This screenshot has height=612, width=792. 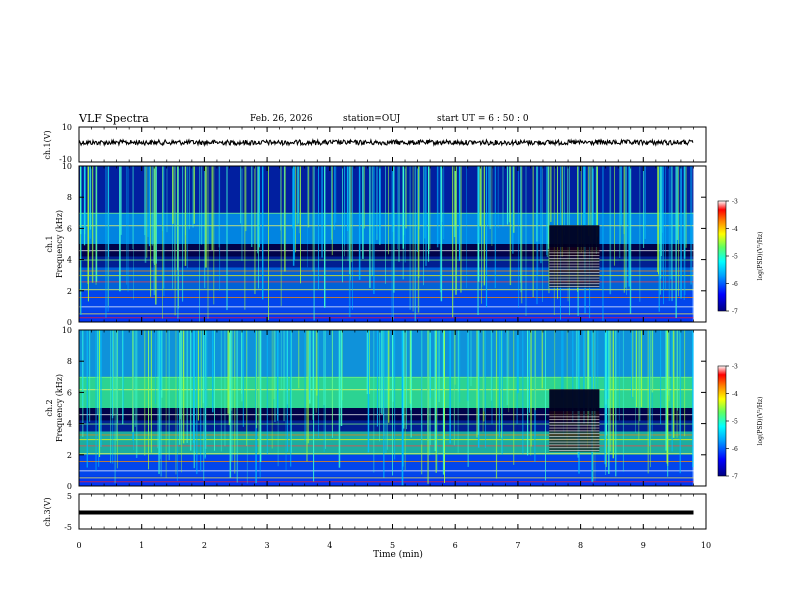 I want to click on ch2-colorbar-label: log(PSD)(V²/Hz), so click(x=760, y=421).